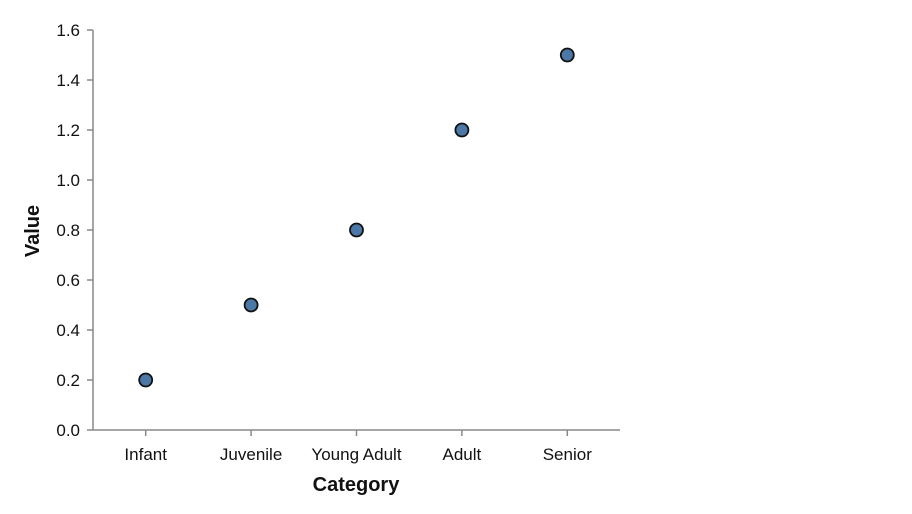 The width and height of the screenshot is (912, 514). What do you see at coordinates (356, 454) in the screenshot?
I see `x-tick-label: Young Adult` at bounding box center [356, 454].